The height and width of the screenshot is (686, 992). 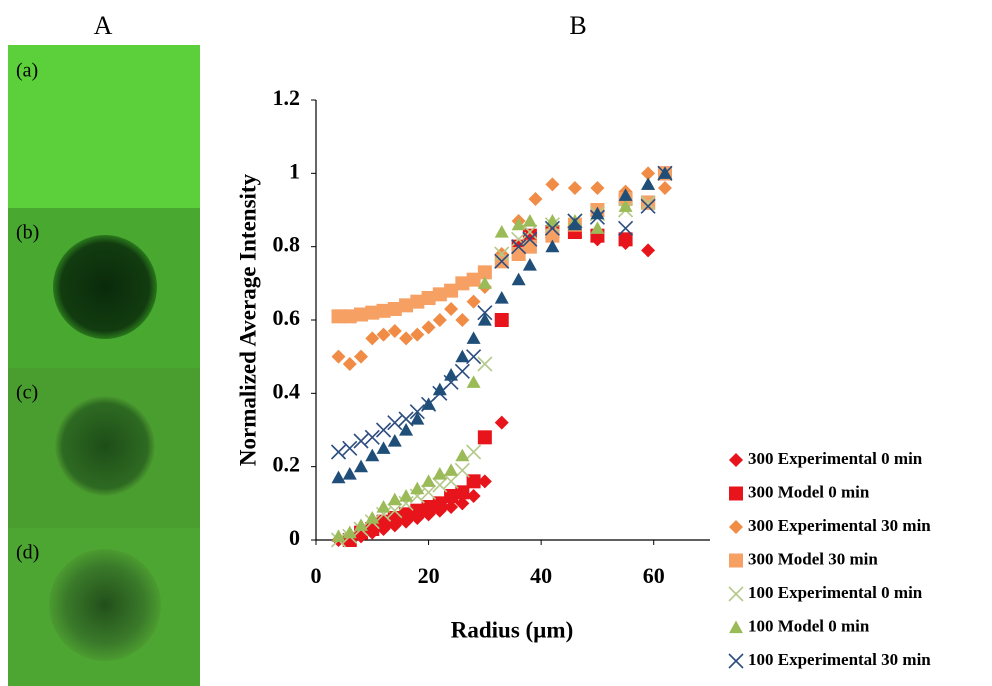 I want to click on x-tick-label: 60, so click(x=654, y=575).